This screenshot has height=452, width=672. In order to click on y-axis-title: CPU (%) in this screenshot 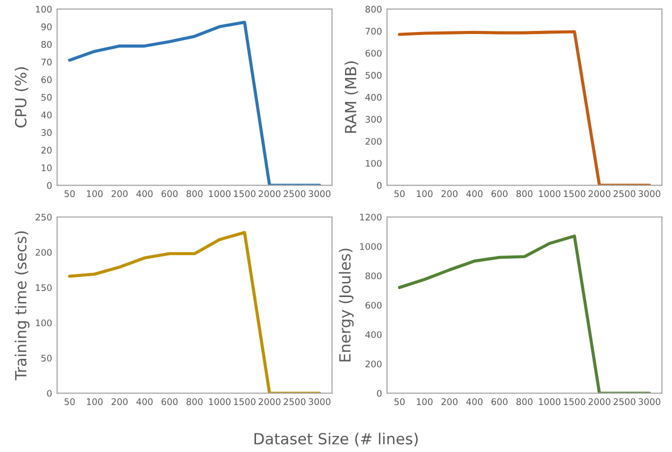, I will do `click(21, 97)`.